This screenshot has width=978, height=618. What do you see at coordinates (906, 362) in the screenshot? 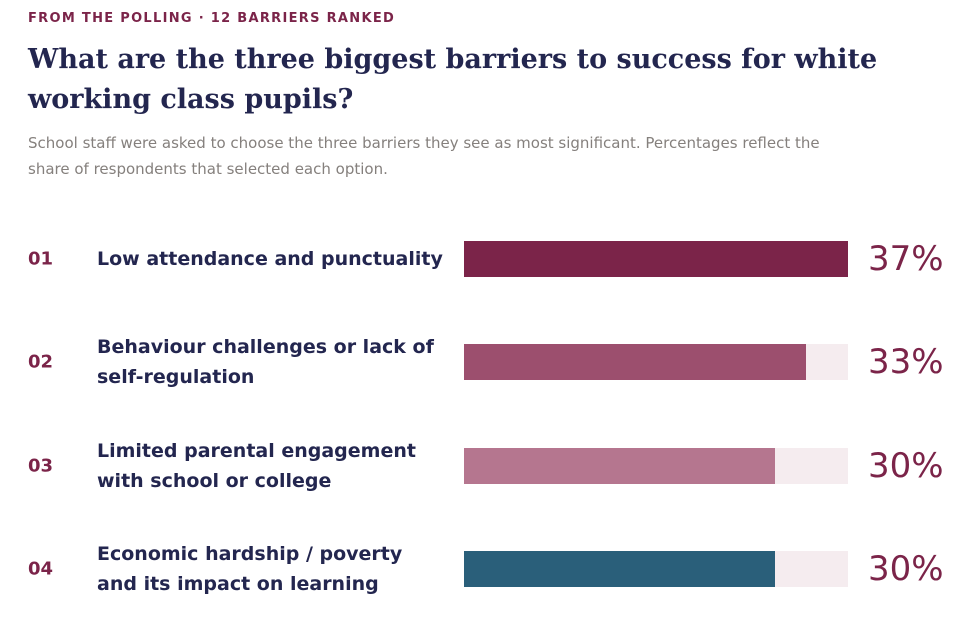
I see `value-label: 33%` at bounding box center [906, 362].